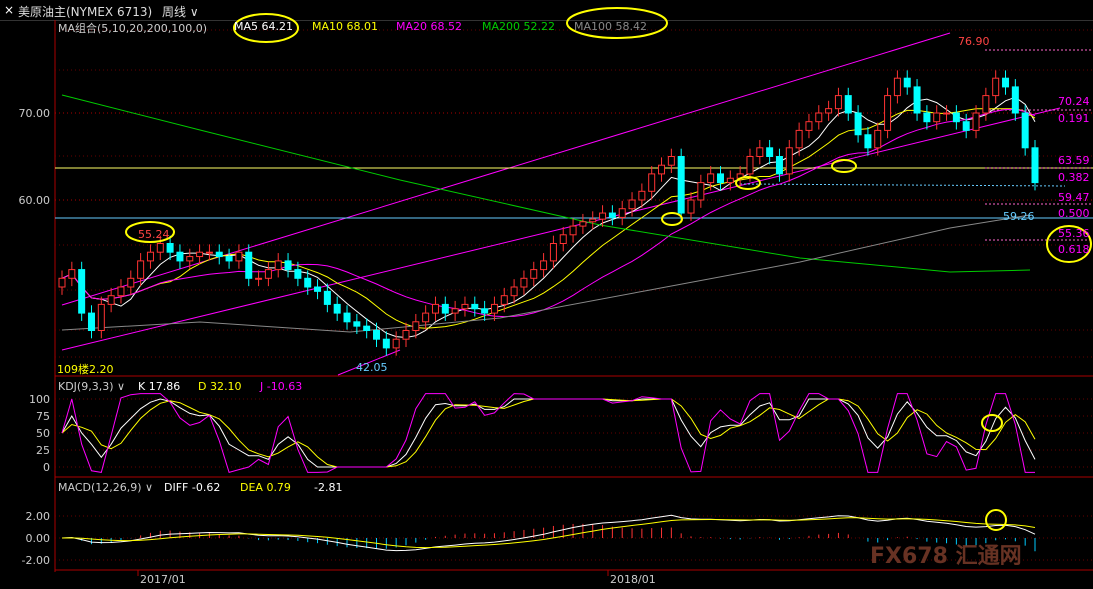 This screenshot has height=589, width=1093. I want to click on kdj-tick-label: 50, so click(43, 433).